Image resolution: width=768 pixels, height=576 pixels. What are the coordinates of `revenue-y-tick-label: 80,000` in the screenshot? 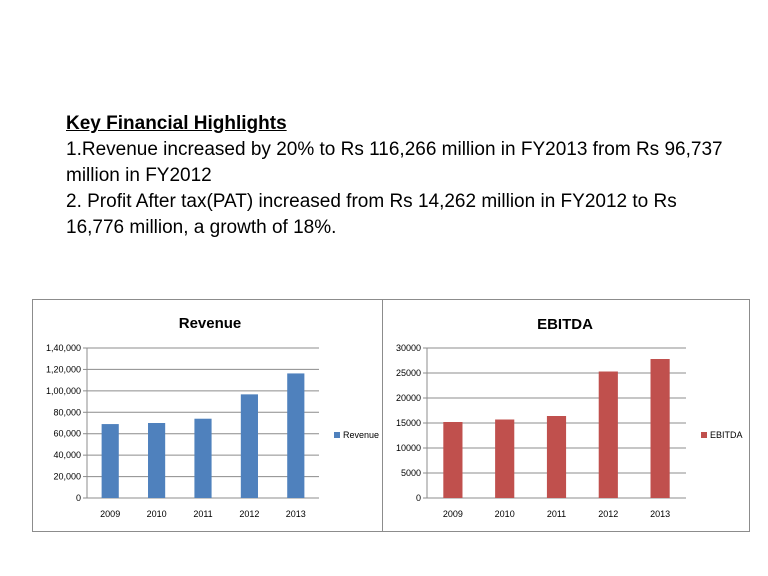 It's located at (67, 412).